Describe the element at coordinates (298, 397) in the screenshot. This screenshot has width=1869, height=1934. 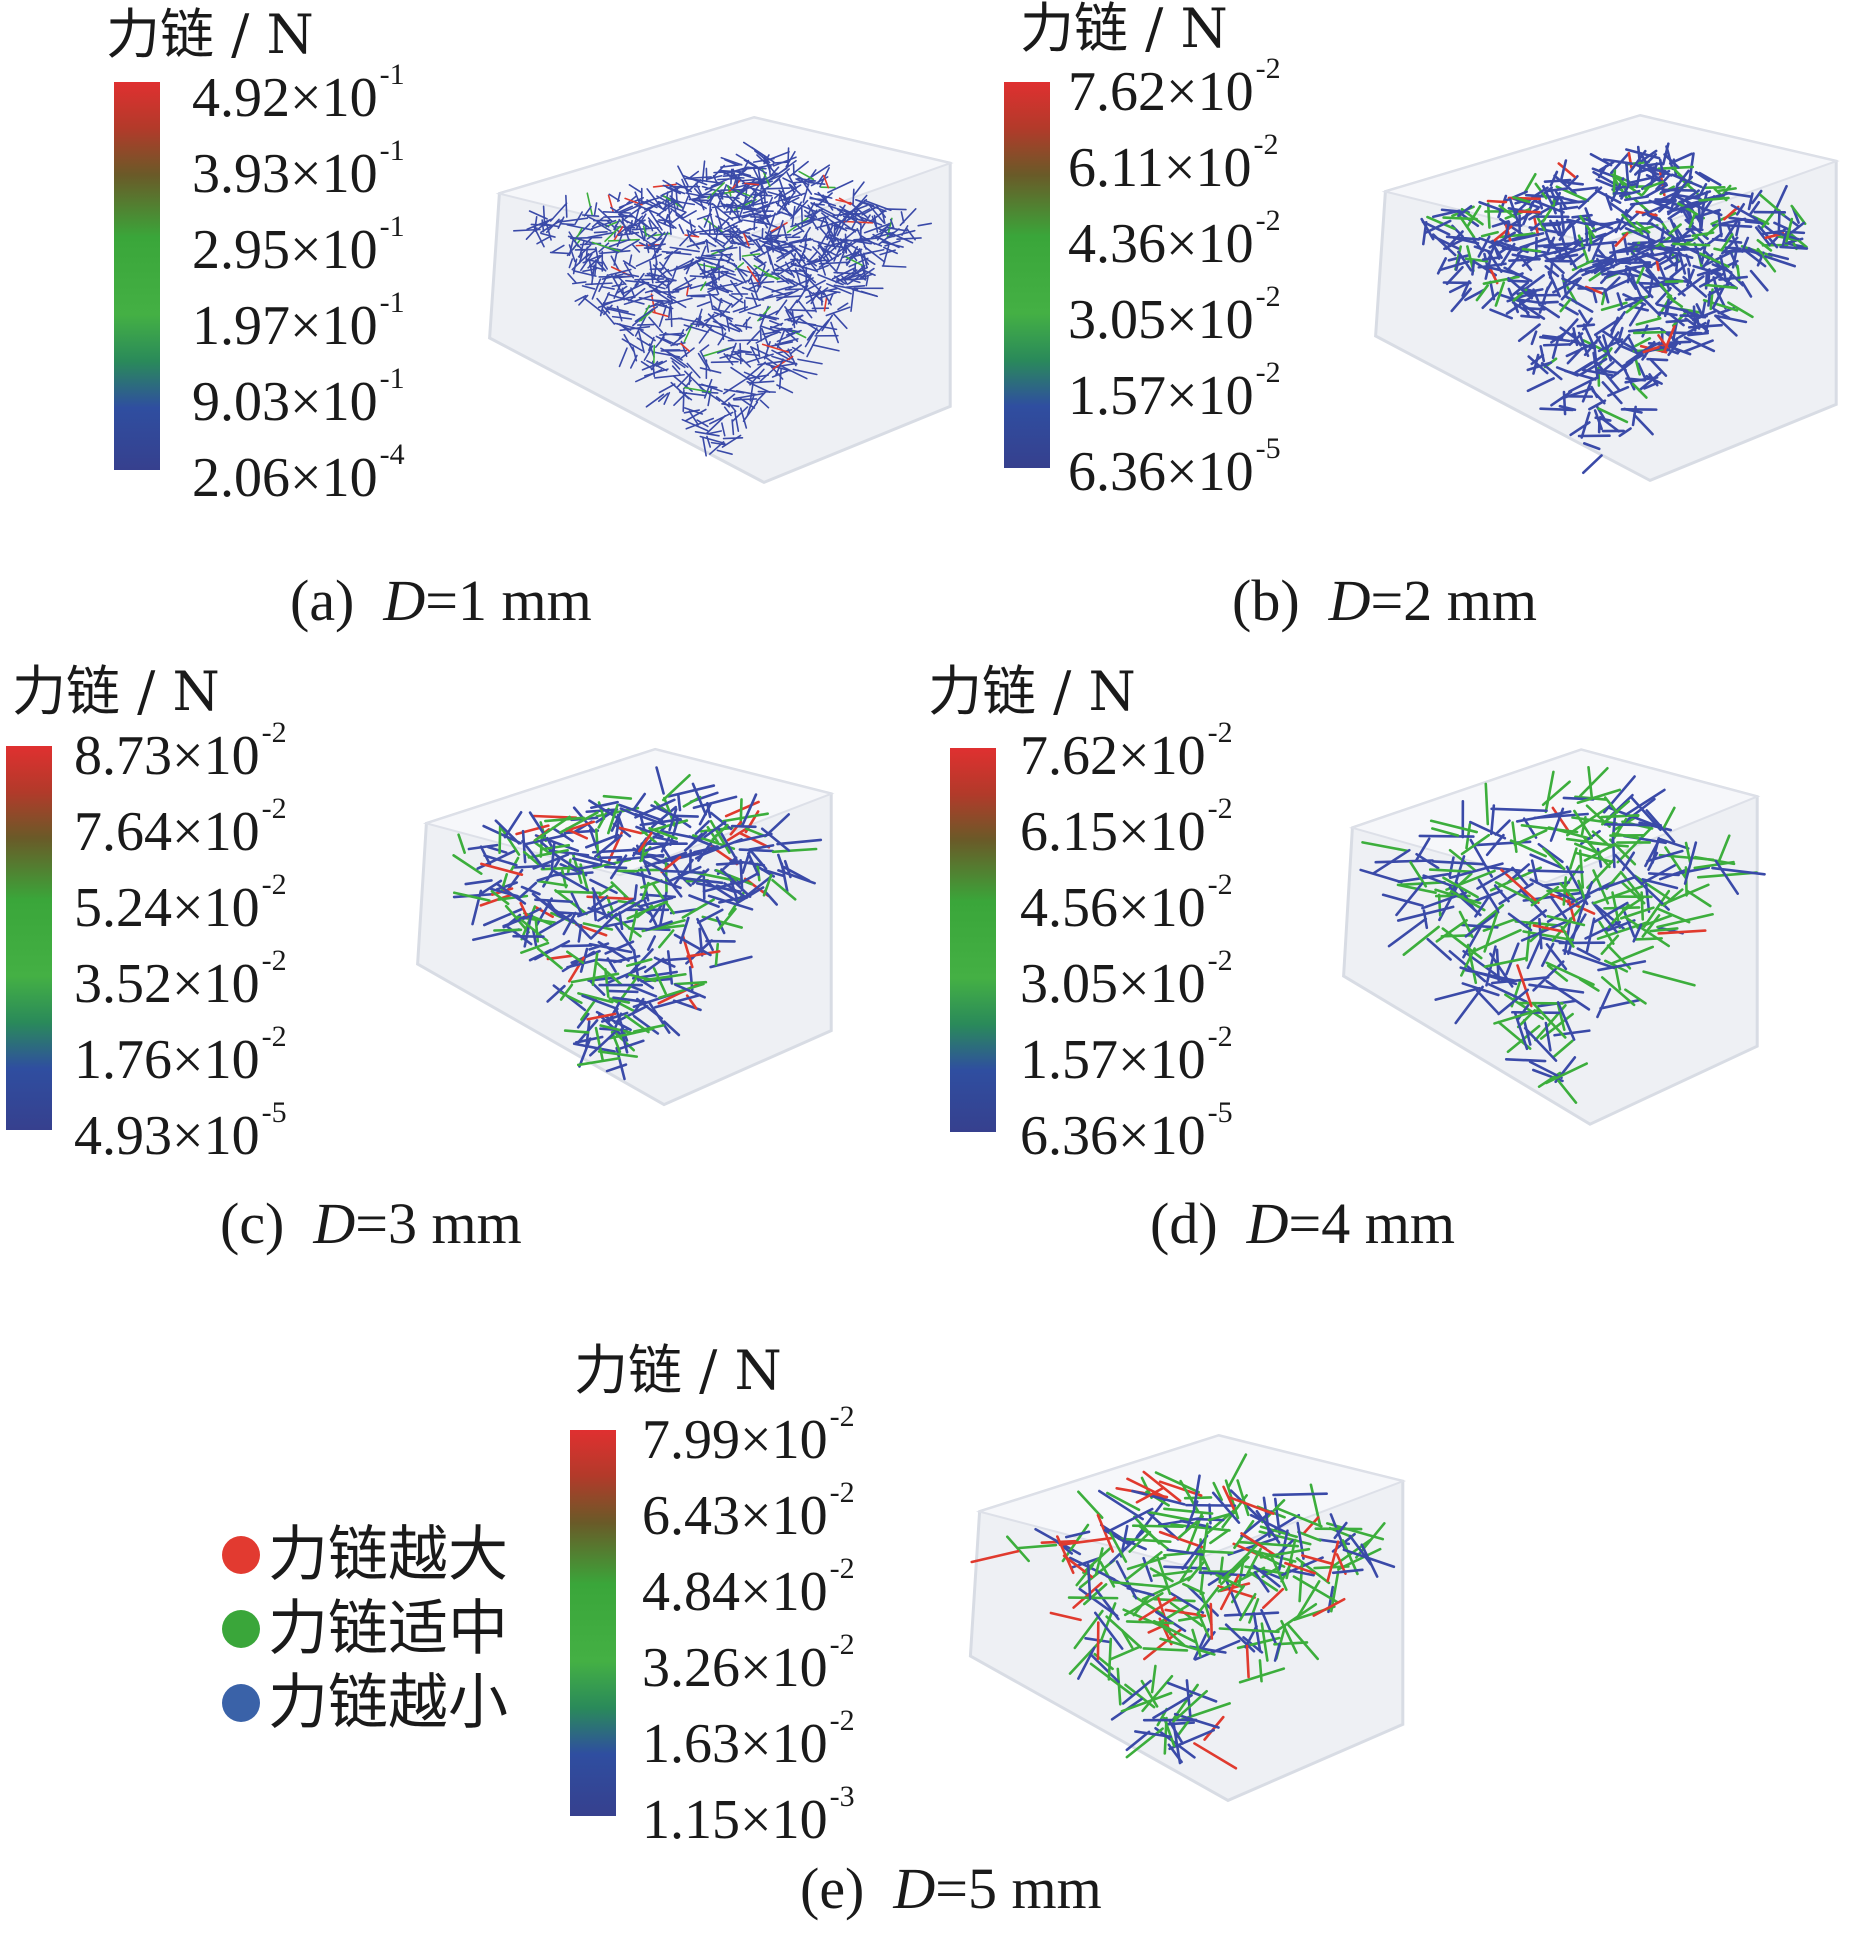
I see `colorbar-tick-label: 9.03×10⁻¹` at that location.